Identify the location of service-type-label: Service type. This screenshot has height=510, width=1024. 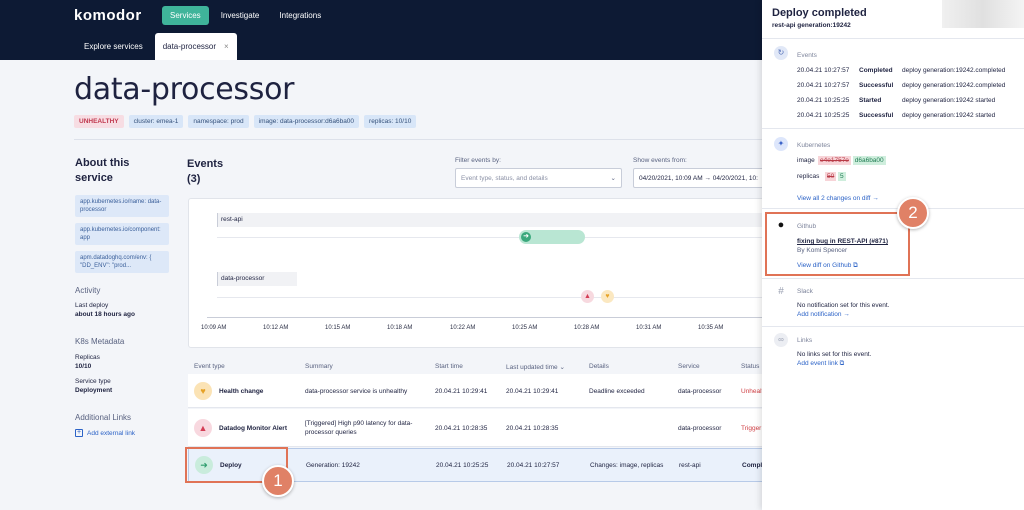
(93, 381).